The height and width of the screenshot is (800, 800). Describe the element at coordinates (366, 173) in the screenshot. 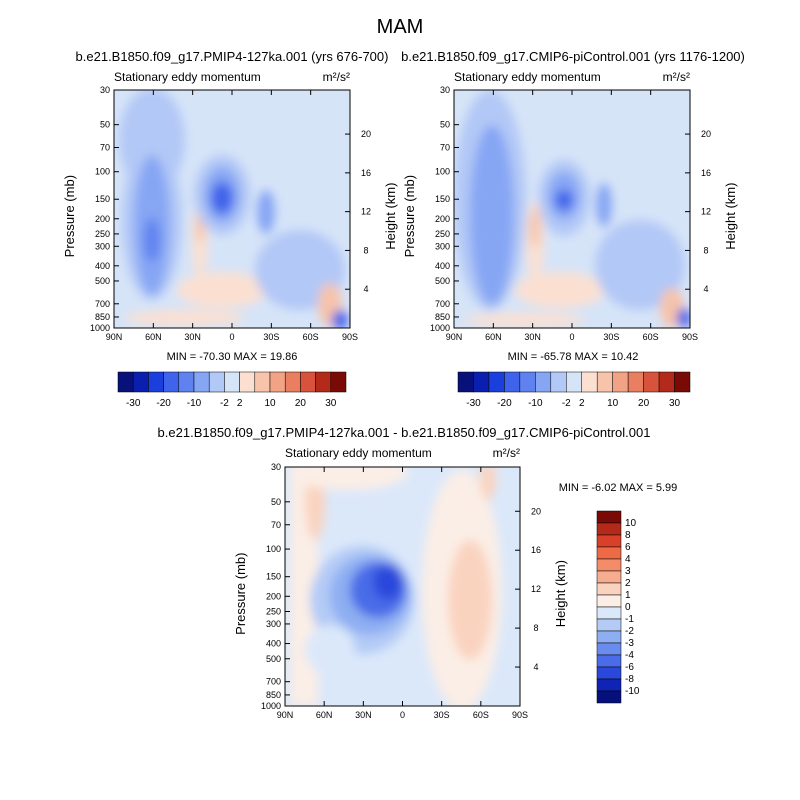

I see `y2-tick-label: 16` at that location.